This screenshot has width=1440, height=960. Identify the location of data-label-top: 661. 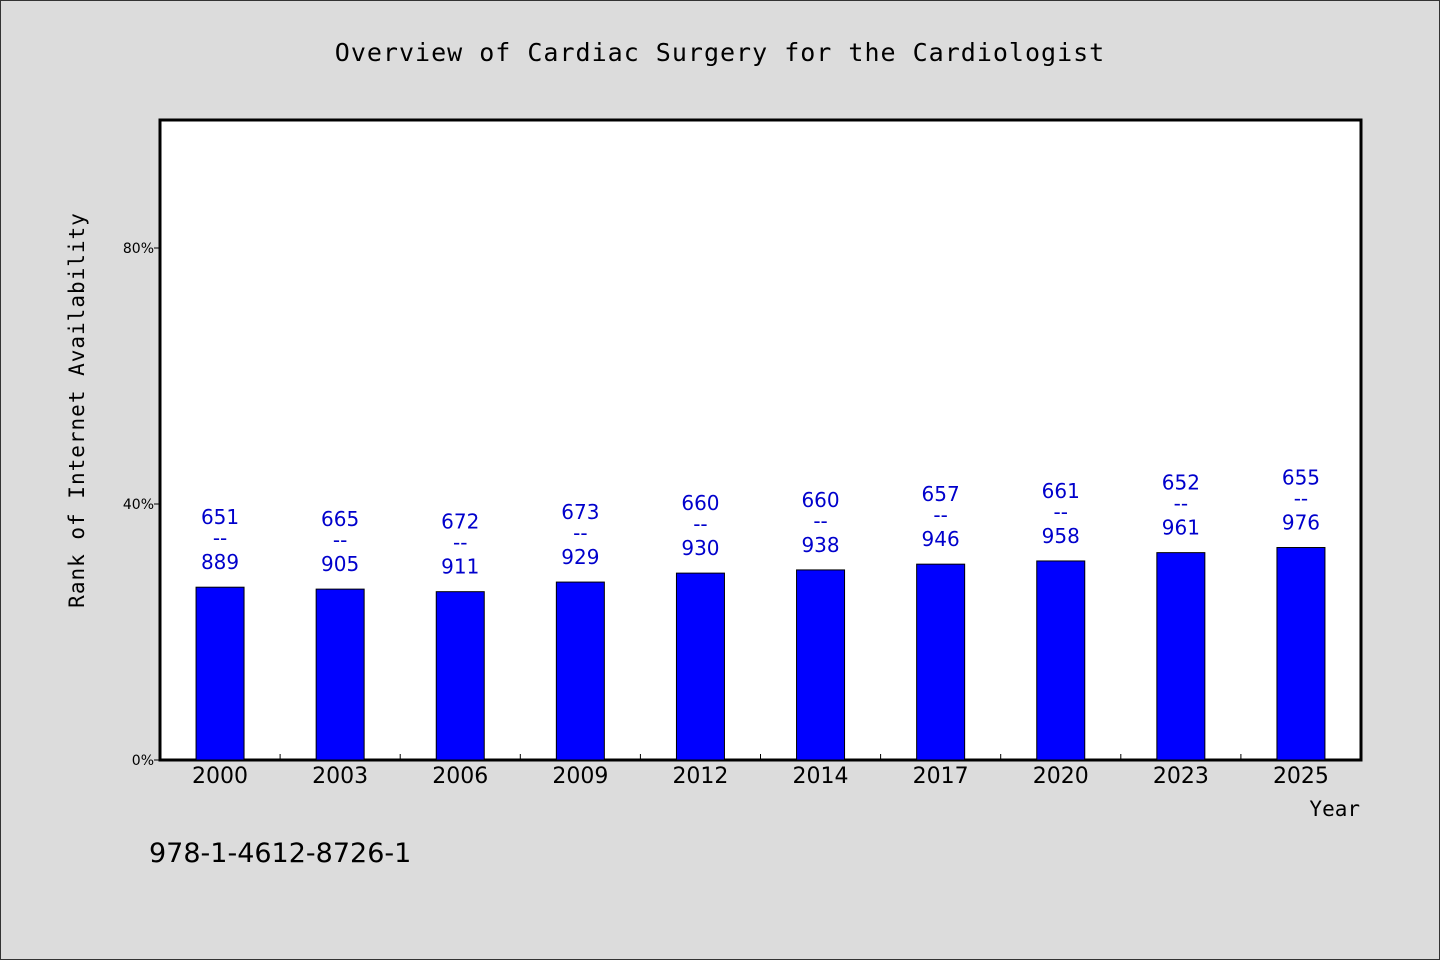
(1061, 491).